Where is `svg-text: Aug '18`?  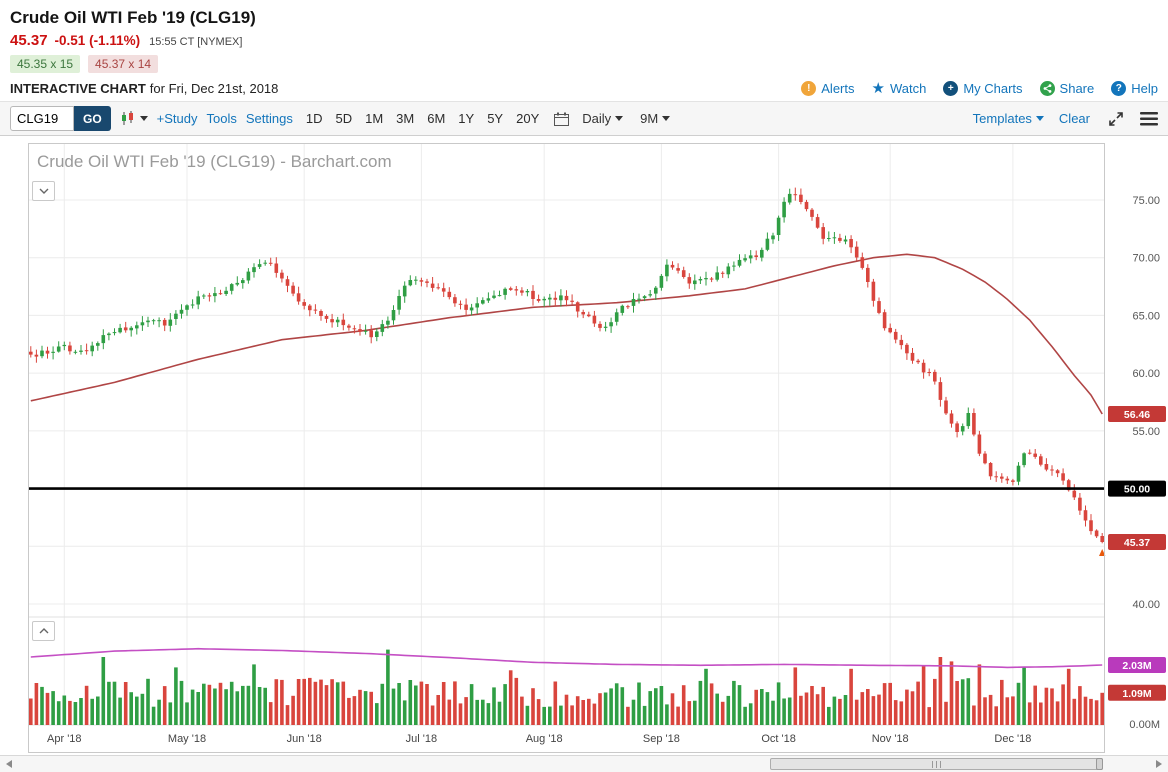
svg-text: Aug '18 is located at coordinates (544, 739).